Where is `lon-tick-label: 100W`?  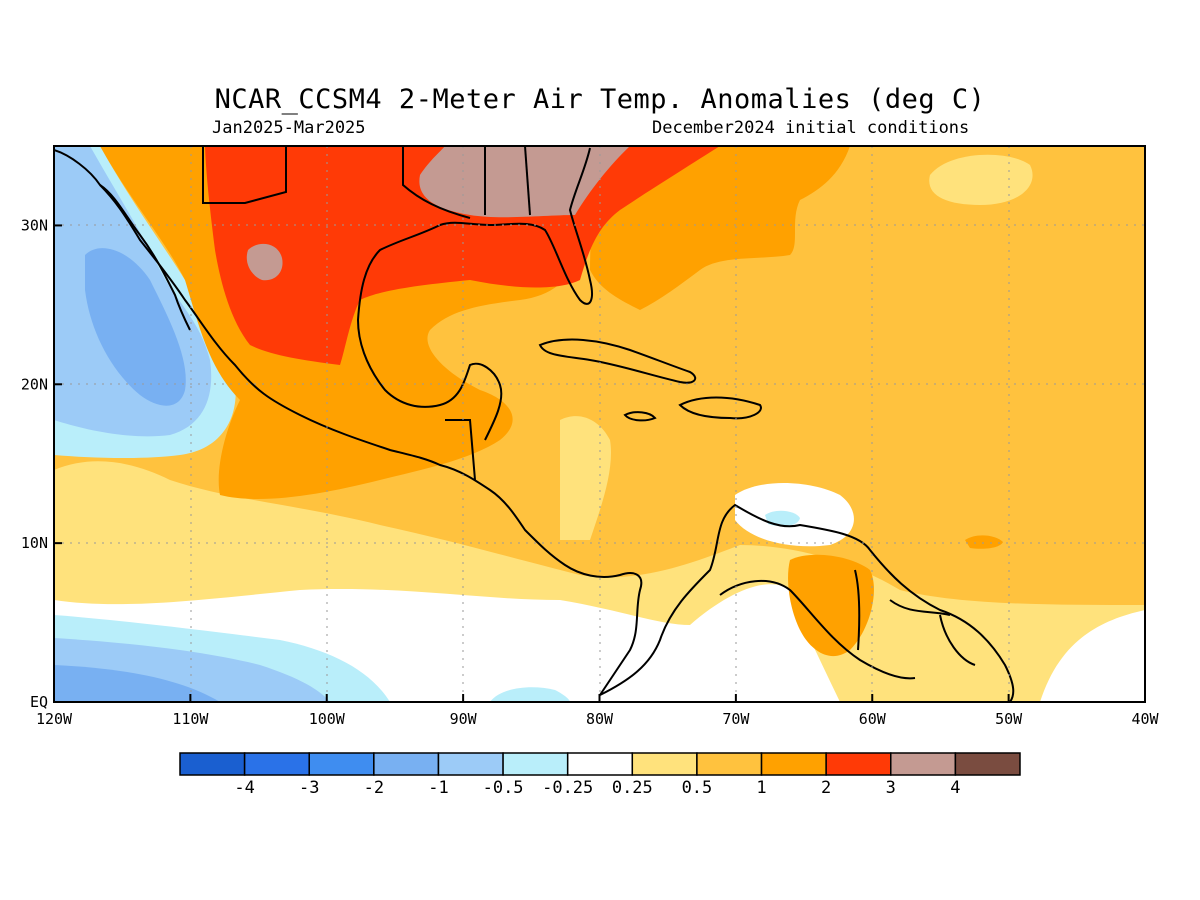
lon-tick-label: 100W is located at coordinates (327, 719).